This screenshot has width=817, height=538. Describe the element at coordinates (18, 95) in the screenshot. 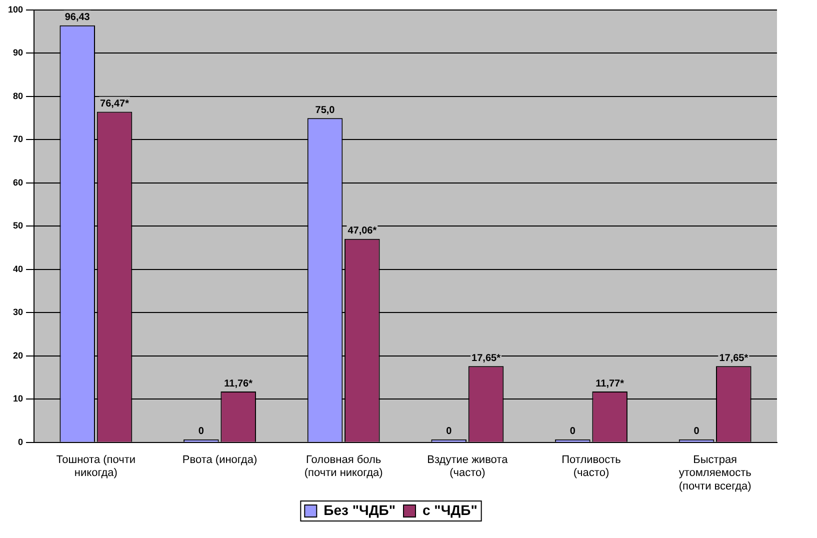

I see `y-tick-label: 80` at that location.